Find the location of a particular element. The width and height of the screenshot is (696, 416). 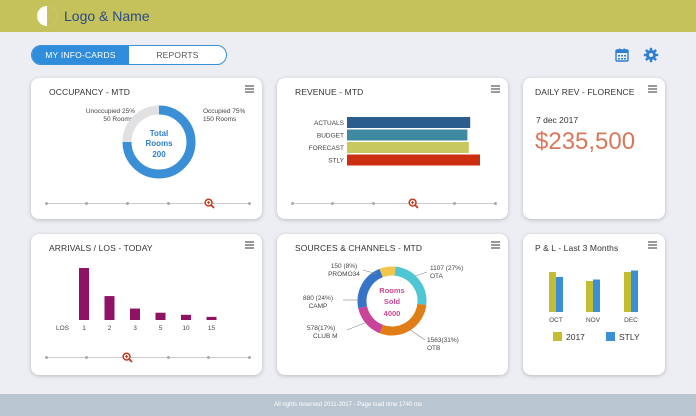

card-title: OCCUPANCY - MTD is located at coordinates (89, 92).